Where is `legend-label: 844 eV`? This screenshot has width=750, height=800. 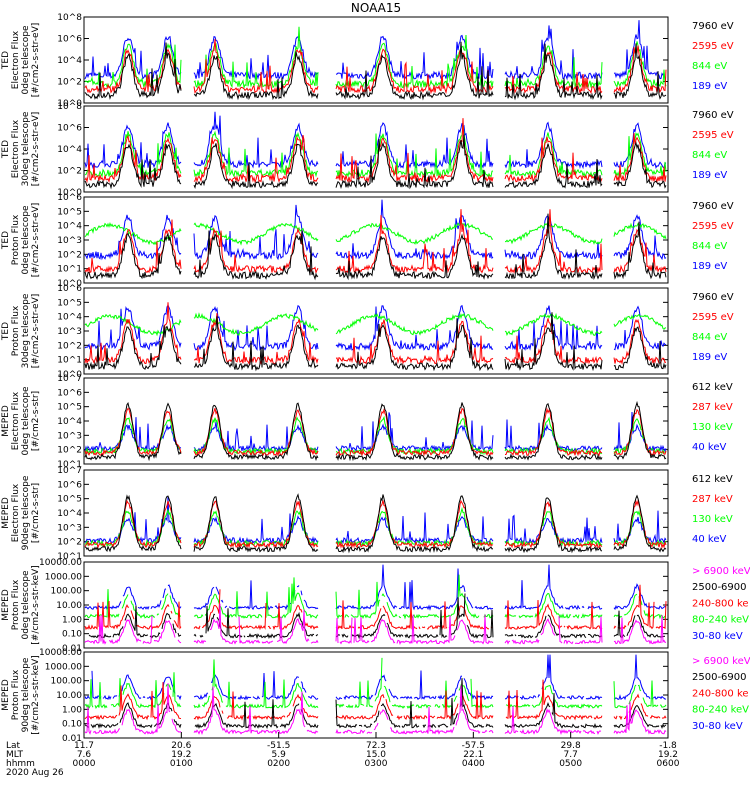 legend-label: 844 eV is located at coordinates (709, 66).